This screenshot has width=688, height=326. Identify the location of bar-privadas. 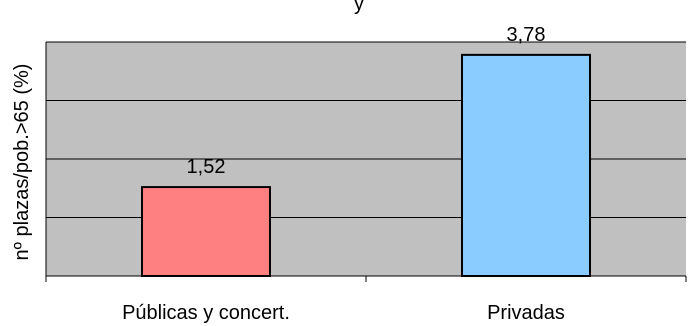
(526, 165).